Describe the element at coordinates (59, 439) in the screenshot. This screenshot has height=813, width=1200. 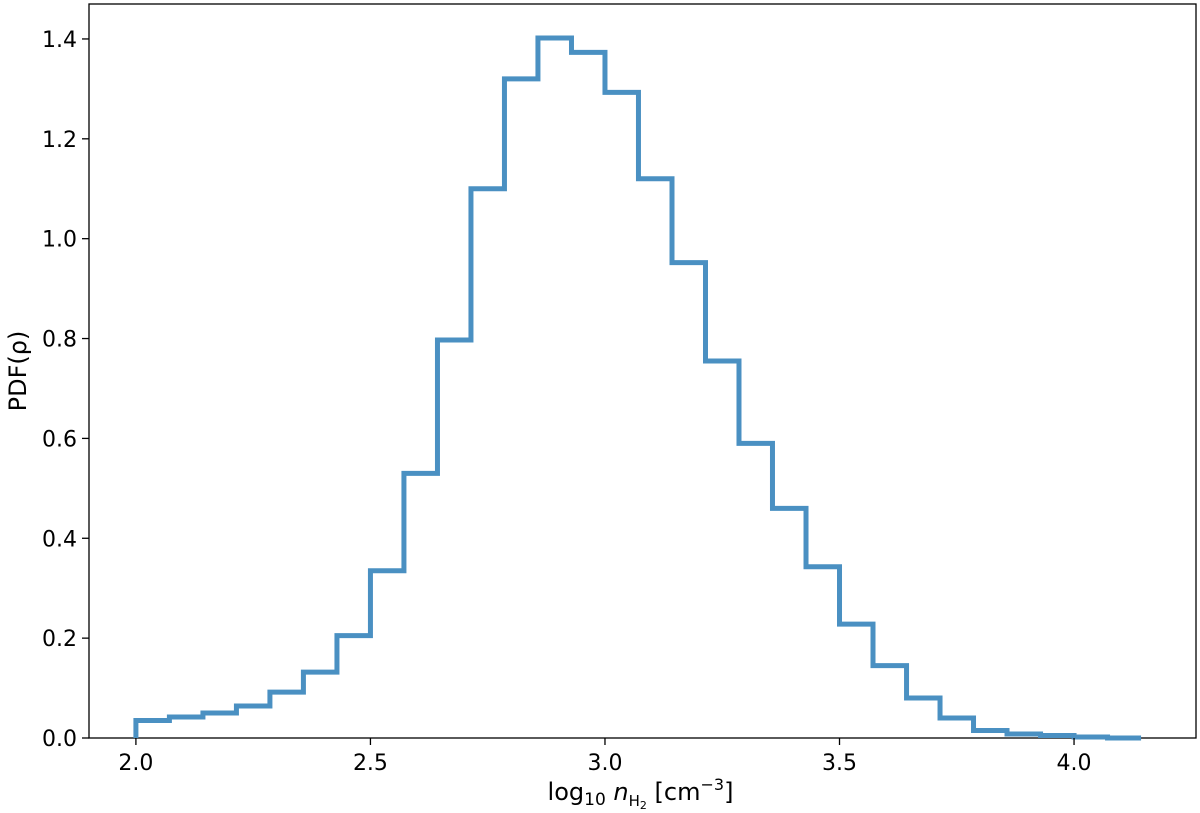
I see `y-tick-label: 0.6` at that location.